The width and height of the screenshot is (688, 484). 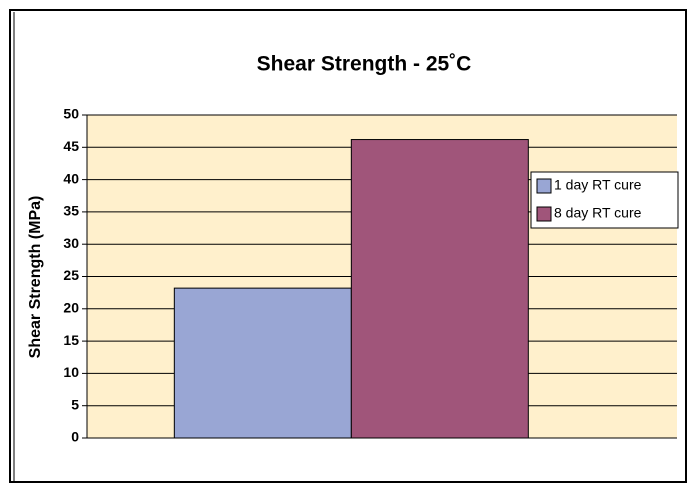 What do you see at coordinates (71, 146) in the screenshot?
I see `y-tick-label: 45` at bounding box center [71, 146].